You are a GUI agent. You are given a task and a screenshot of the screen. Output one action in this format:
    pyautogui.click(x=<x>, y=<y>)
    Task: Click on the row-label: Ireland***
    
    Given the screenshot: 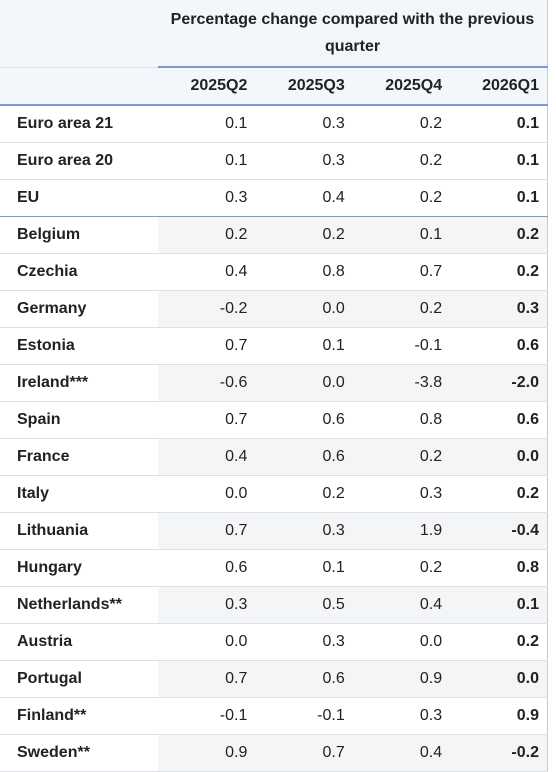 What is the action you would take?
    pyautogui.click(x=79, y=383)
    